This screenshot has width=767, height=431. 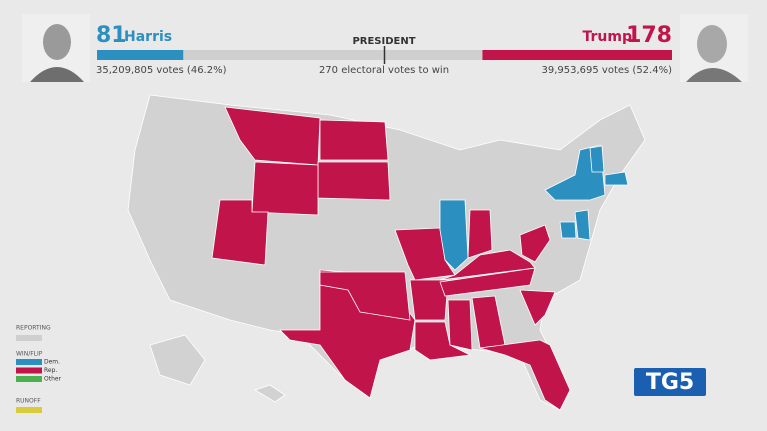 What do you see at coordinates (56, 48) in the screenshot?
I see `harris-portrait` at bounding box center [56, 48].